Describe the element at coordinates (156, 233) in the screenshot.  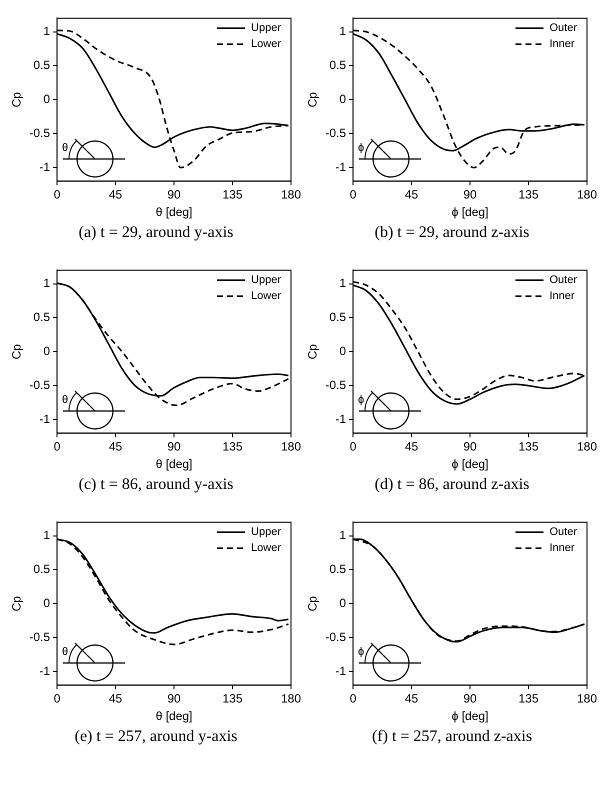
I see `text: (a) t = 29, around y-axis` at that location.